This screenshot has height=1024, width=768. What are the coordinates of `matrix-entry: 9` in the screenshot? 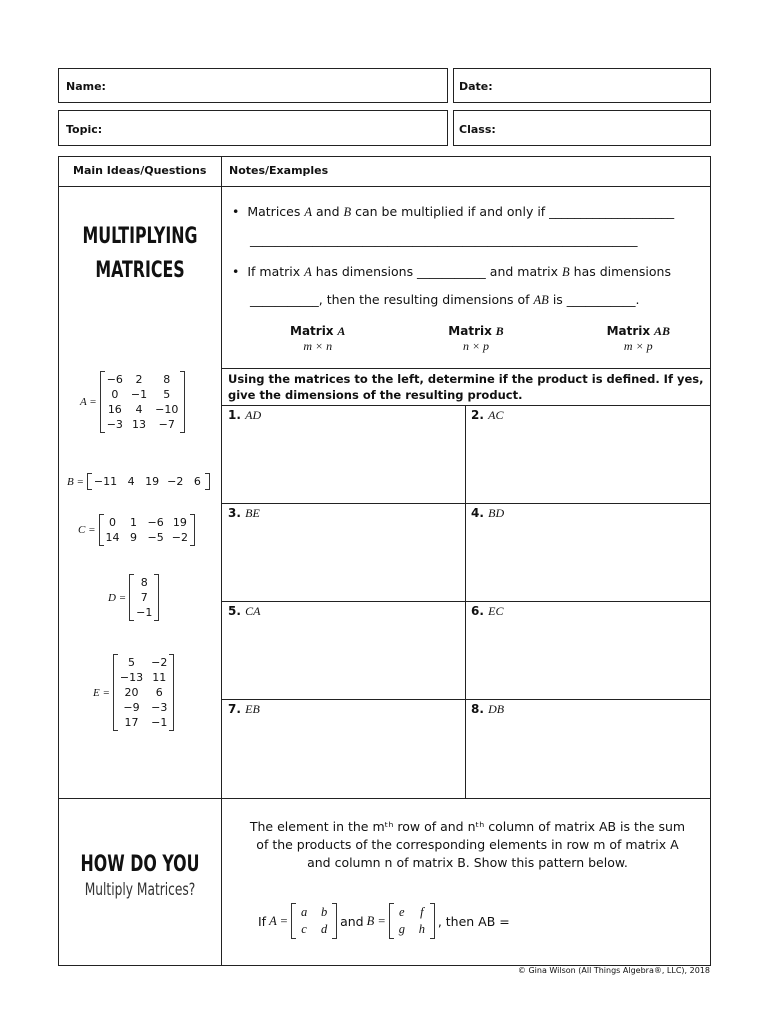 It's located at (134, 537).